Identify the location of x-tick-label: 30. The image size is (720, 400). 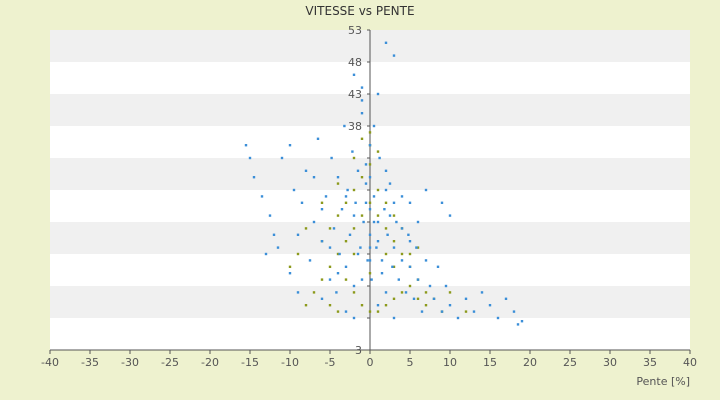
(610, 362).